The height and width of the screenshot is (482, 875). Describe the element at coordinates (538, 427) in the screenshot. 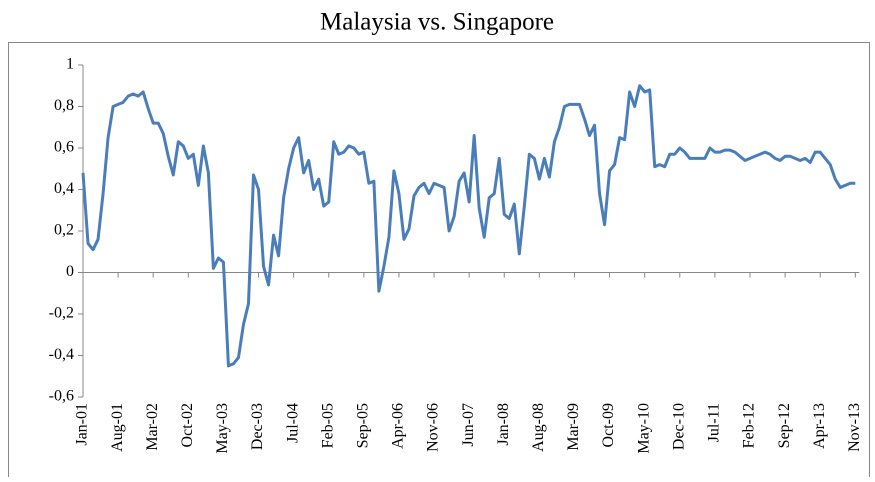

I see `x-tick-label: Aug-08` at that location.